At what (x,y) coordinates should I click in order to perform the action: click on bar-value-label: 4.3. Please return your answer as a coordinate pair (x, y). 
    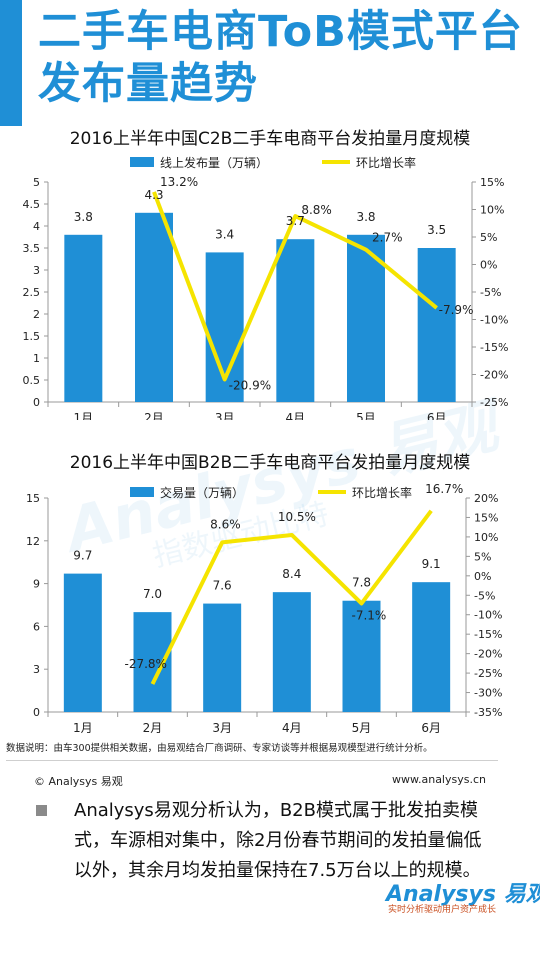
    Looking at the image, I should click on (153, 195).